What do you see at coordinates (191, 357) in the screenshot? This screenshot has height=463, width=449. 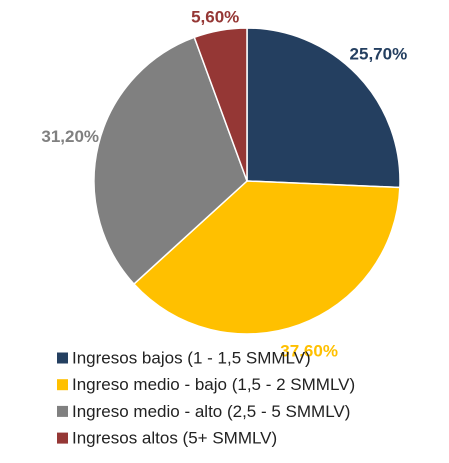 I see `legend-label: Ingresos bajos (1 - 1,5 SMMLV)` at bounding box center [191, 357].